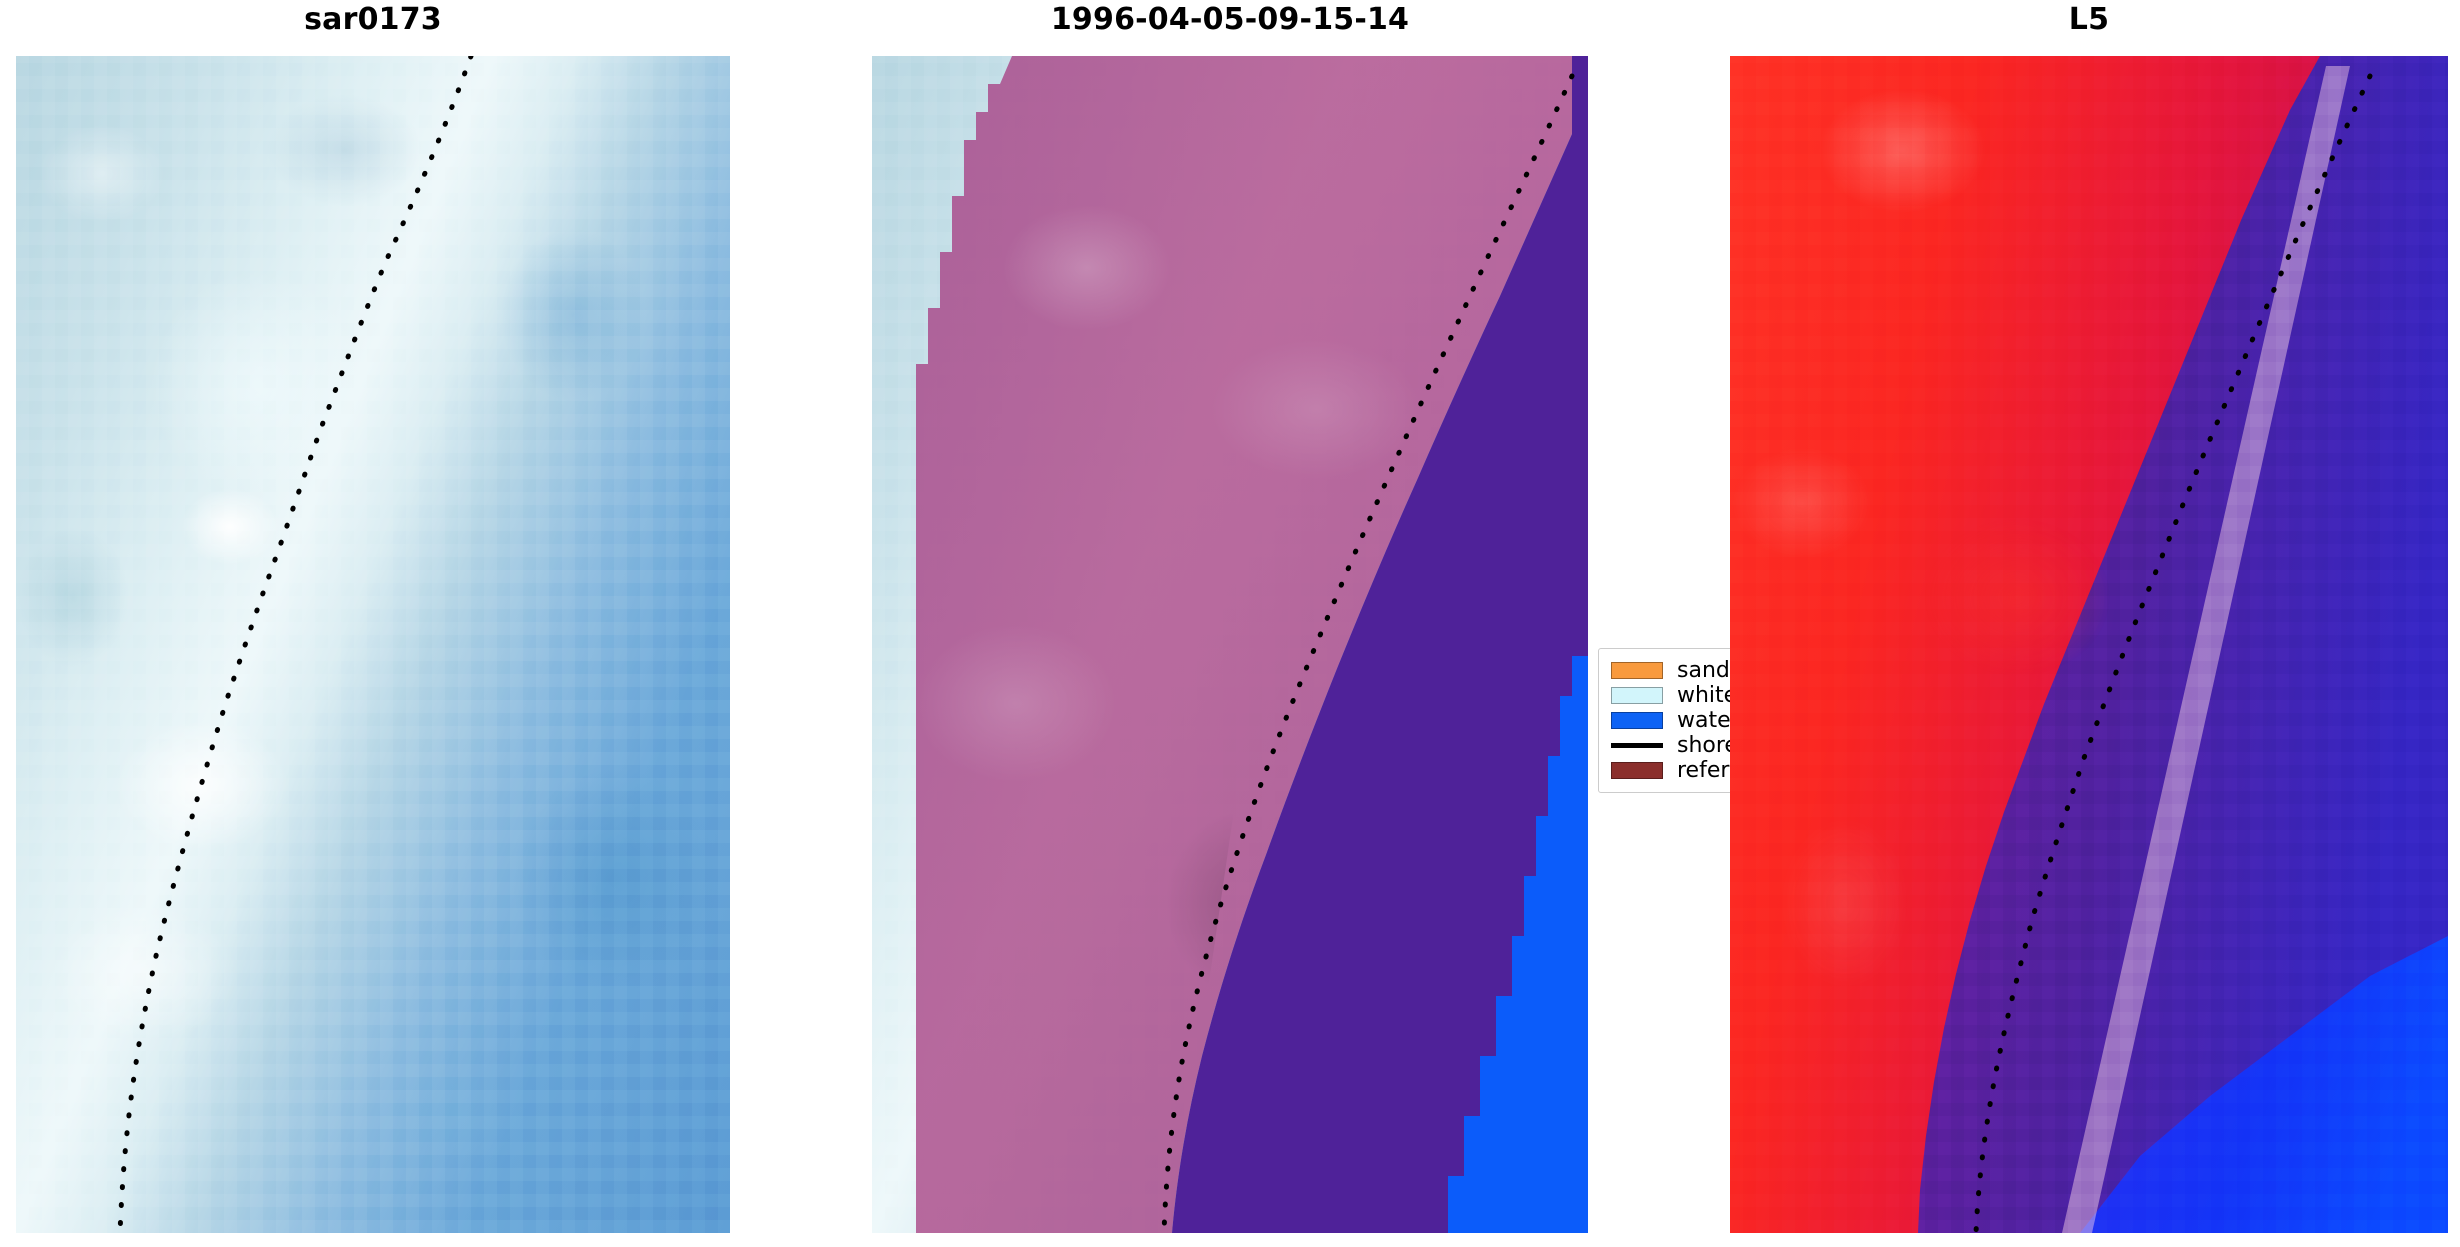 Image resolution: width=2460 pixels, height=1247 pixels. What do you see at coordinates (1670, 745) in the screenshot?
I see `legend-item-shoreline: shoreline` at bounding box center [1670, 745].